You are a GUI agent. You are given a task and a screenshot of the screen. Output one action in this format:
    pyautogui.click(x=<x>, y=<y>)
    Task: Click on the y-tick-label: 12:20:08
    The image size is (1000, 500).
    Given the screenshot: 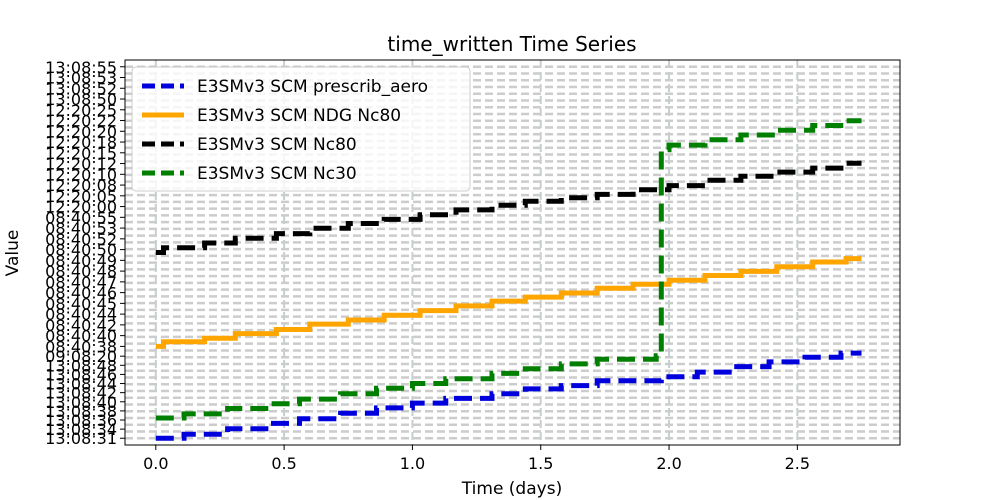 What is the action you would take?
    pyautogui.click(x=81, y=185)
    